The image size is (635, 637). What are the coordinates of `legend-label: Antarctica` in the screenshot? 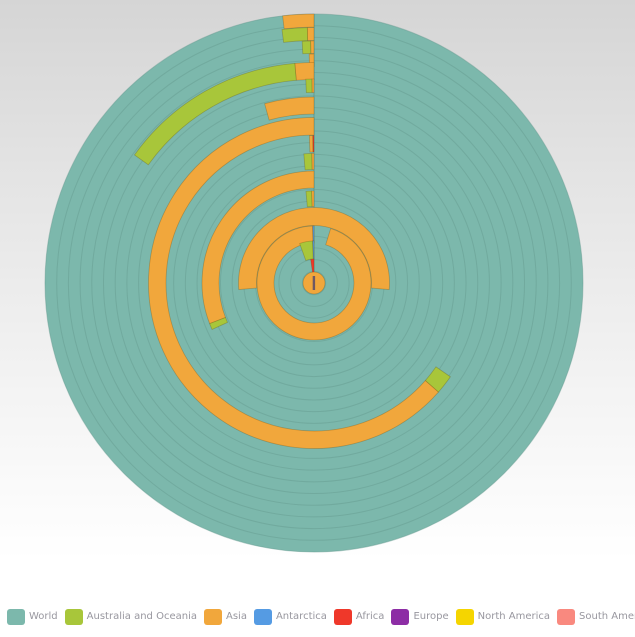 It's located at (301, 616).